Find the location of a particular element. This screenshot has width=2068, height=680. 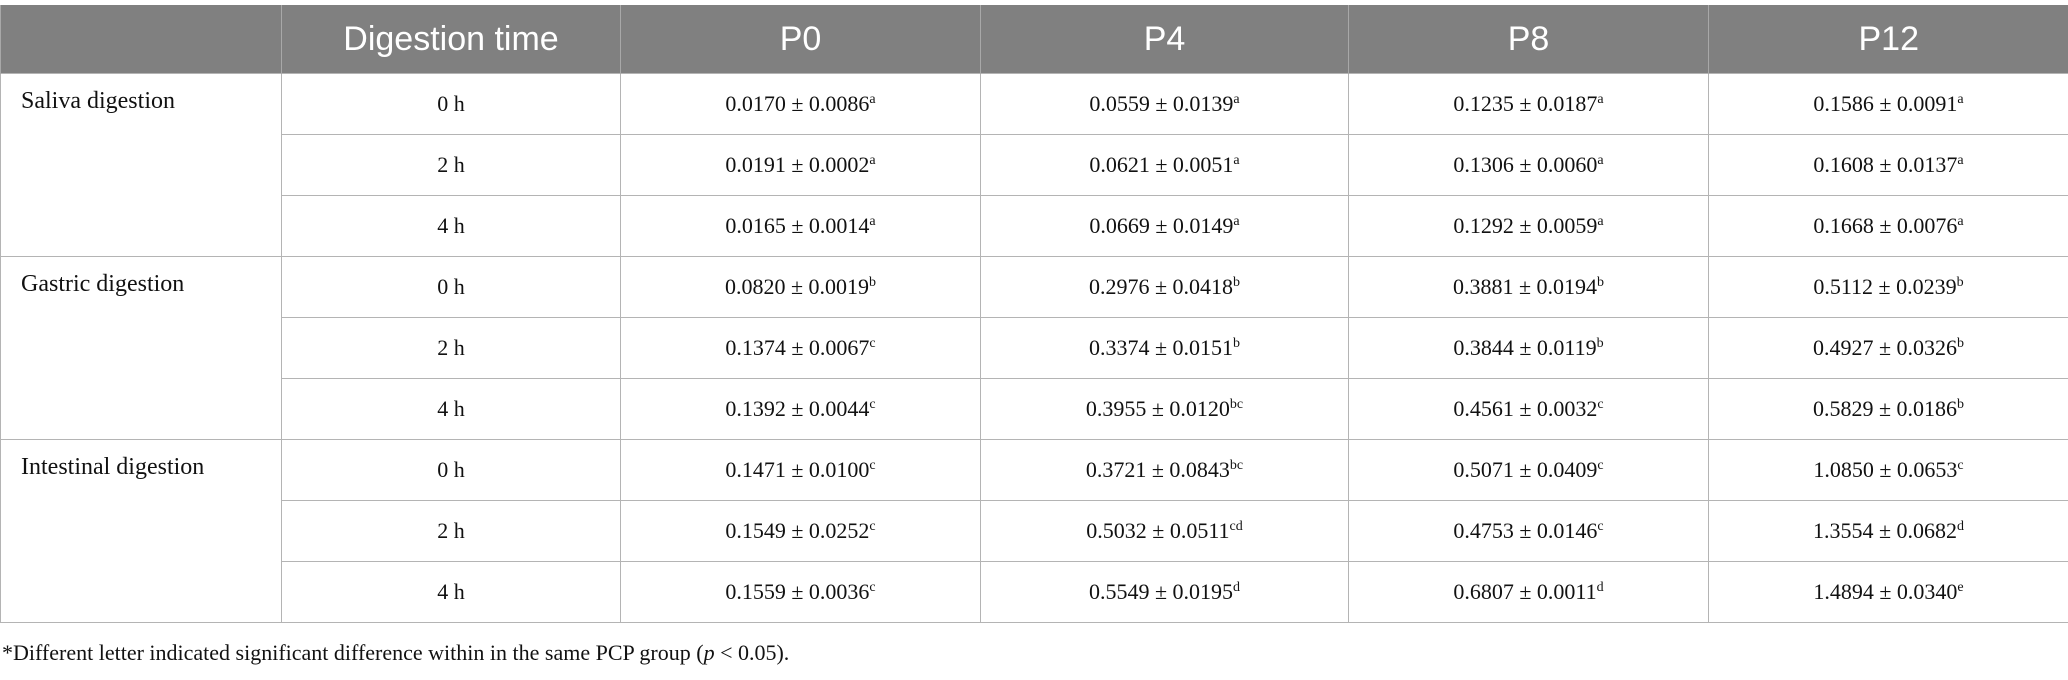

header-cell: Digestion time is located at coordinates (451, 39).